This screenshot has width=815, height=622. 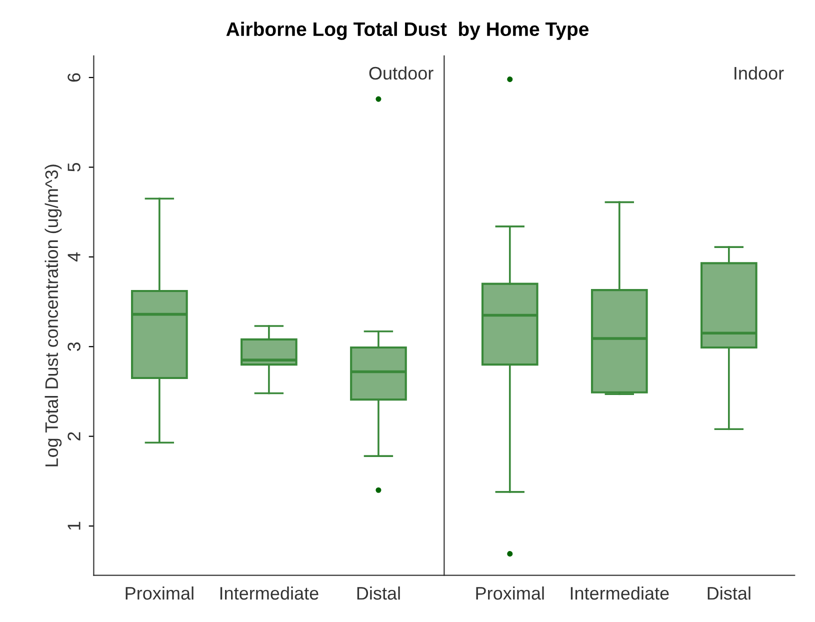 I want to click on y-tick-label: 6, so click(x=74, y=77).